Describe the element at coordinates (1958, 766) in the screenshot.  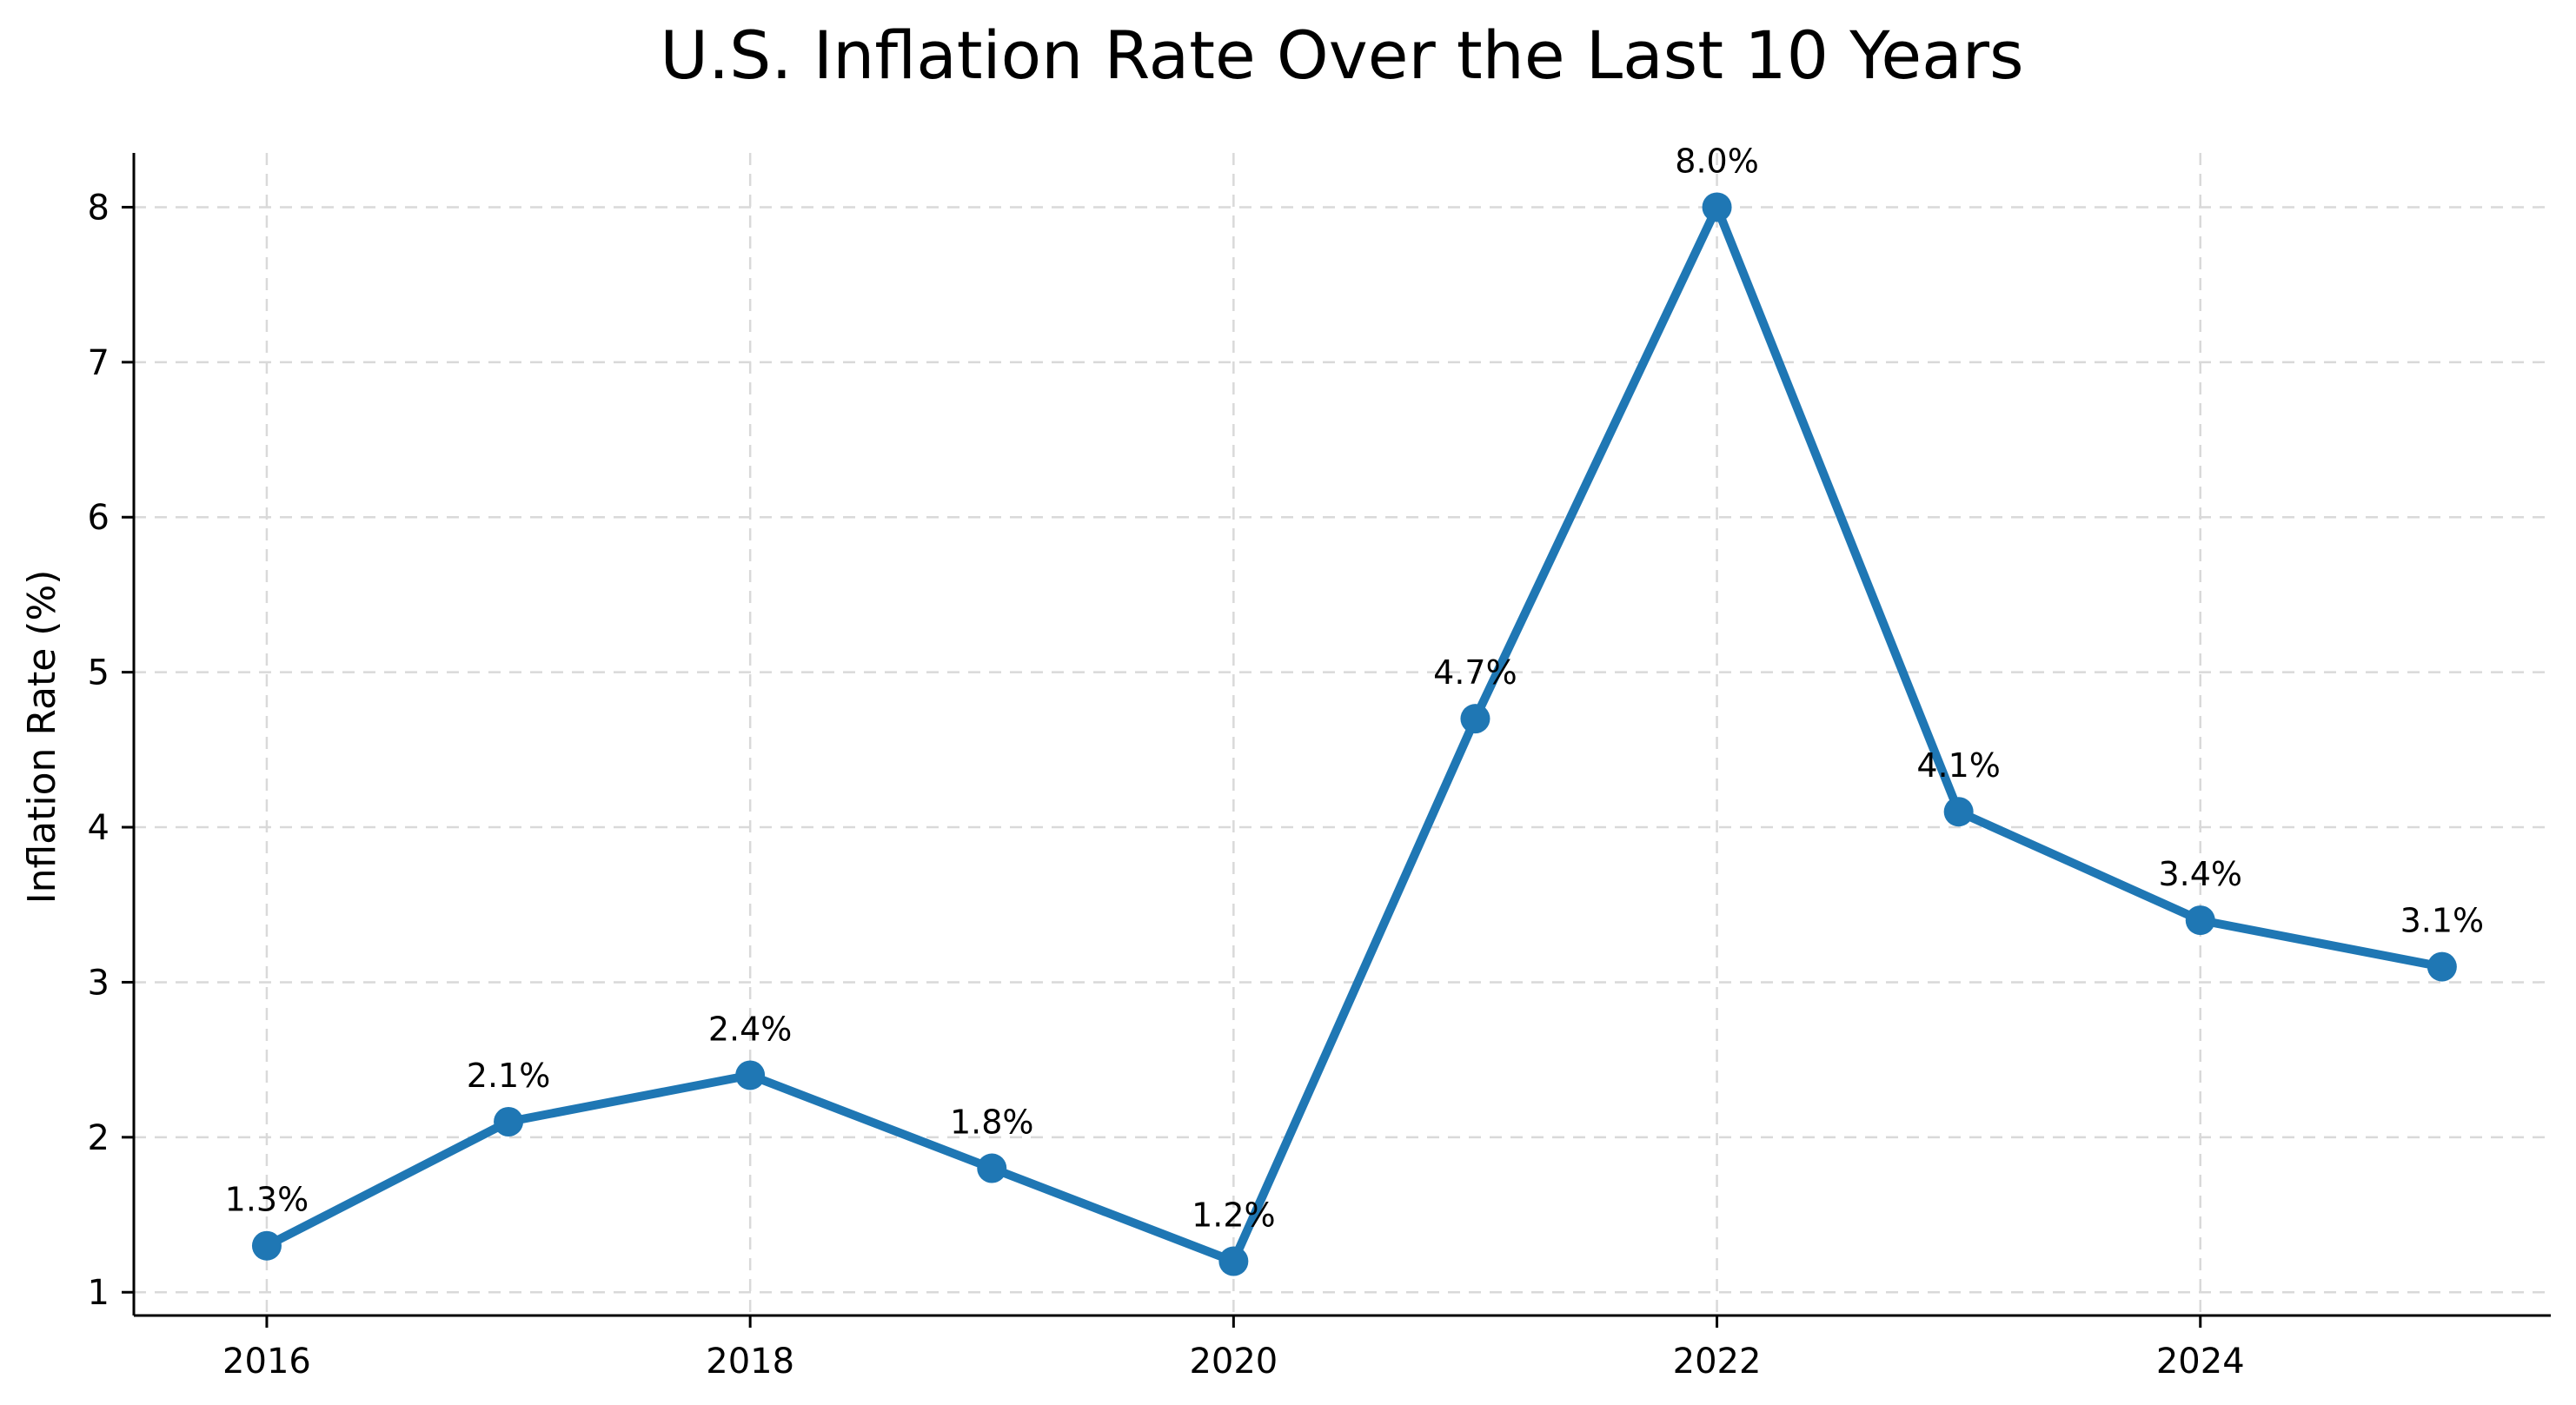
I see `data-label: 4.1%` at that location.